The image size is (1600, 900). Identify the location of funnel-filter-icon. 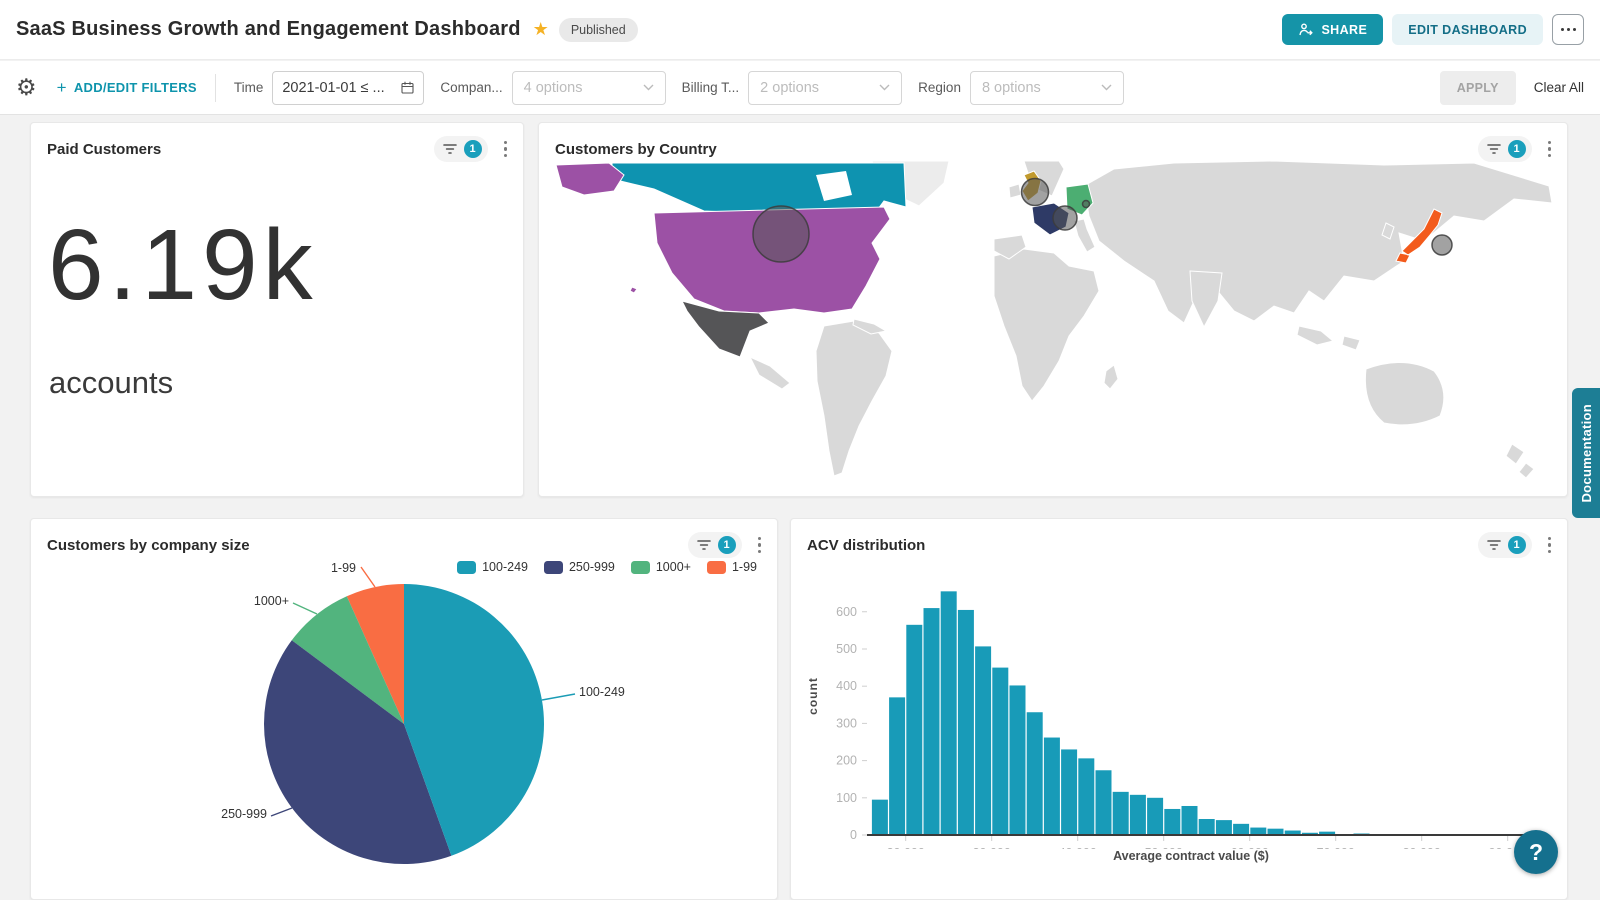
(703, 545).